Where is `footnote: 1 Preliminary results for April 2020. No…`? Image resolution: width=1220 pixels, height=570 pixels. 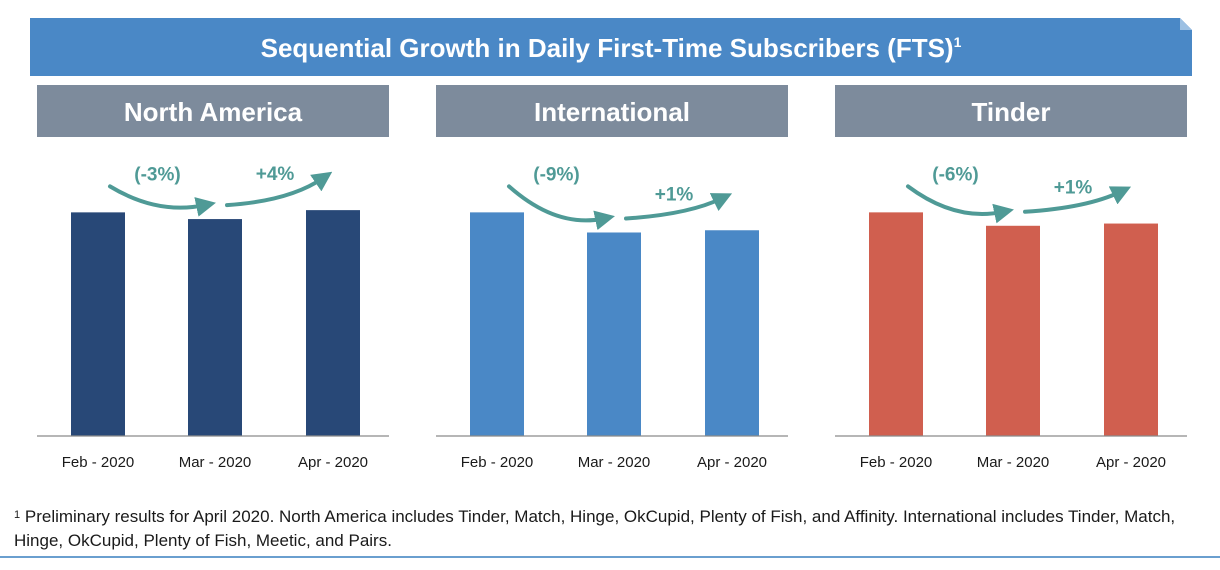 footnote: 1 Preliminary results for April 2020. No… is located at coordinates (609, 529).